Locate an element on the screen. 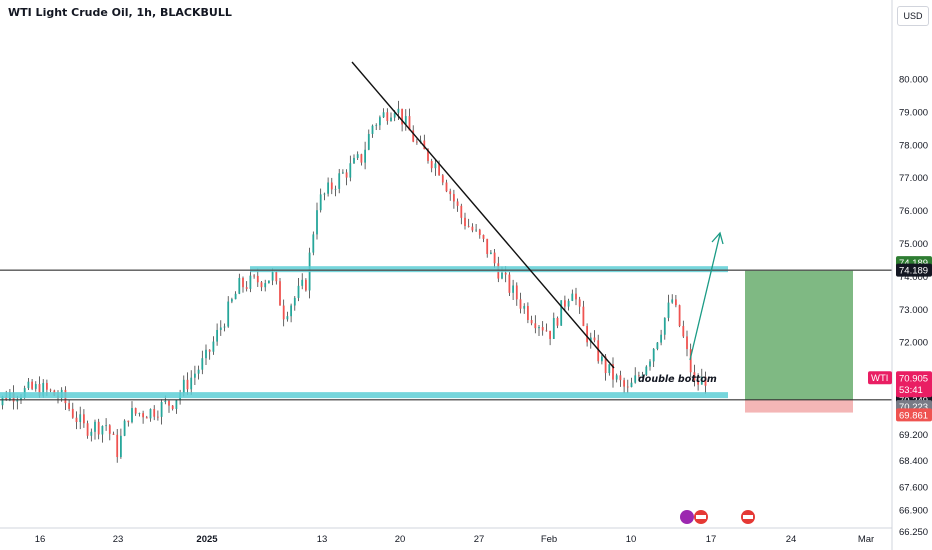 The height and width of the screenshot is (550, 932). stop-loss-price-tag: 69.861 is located at coordinates (913, 415).